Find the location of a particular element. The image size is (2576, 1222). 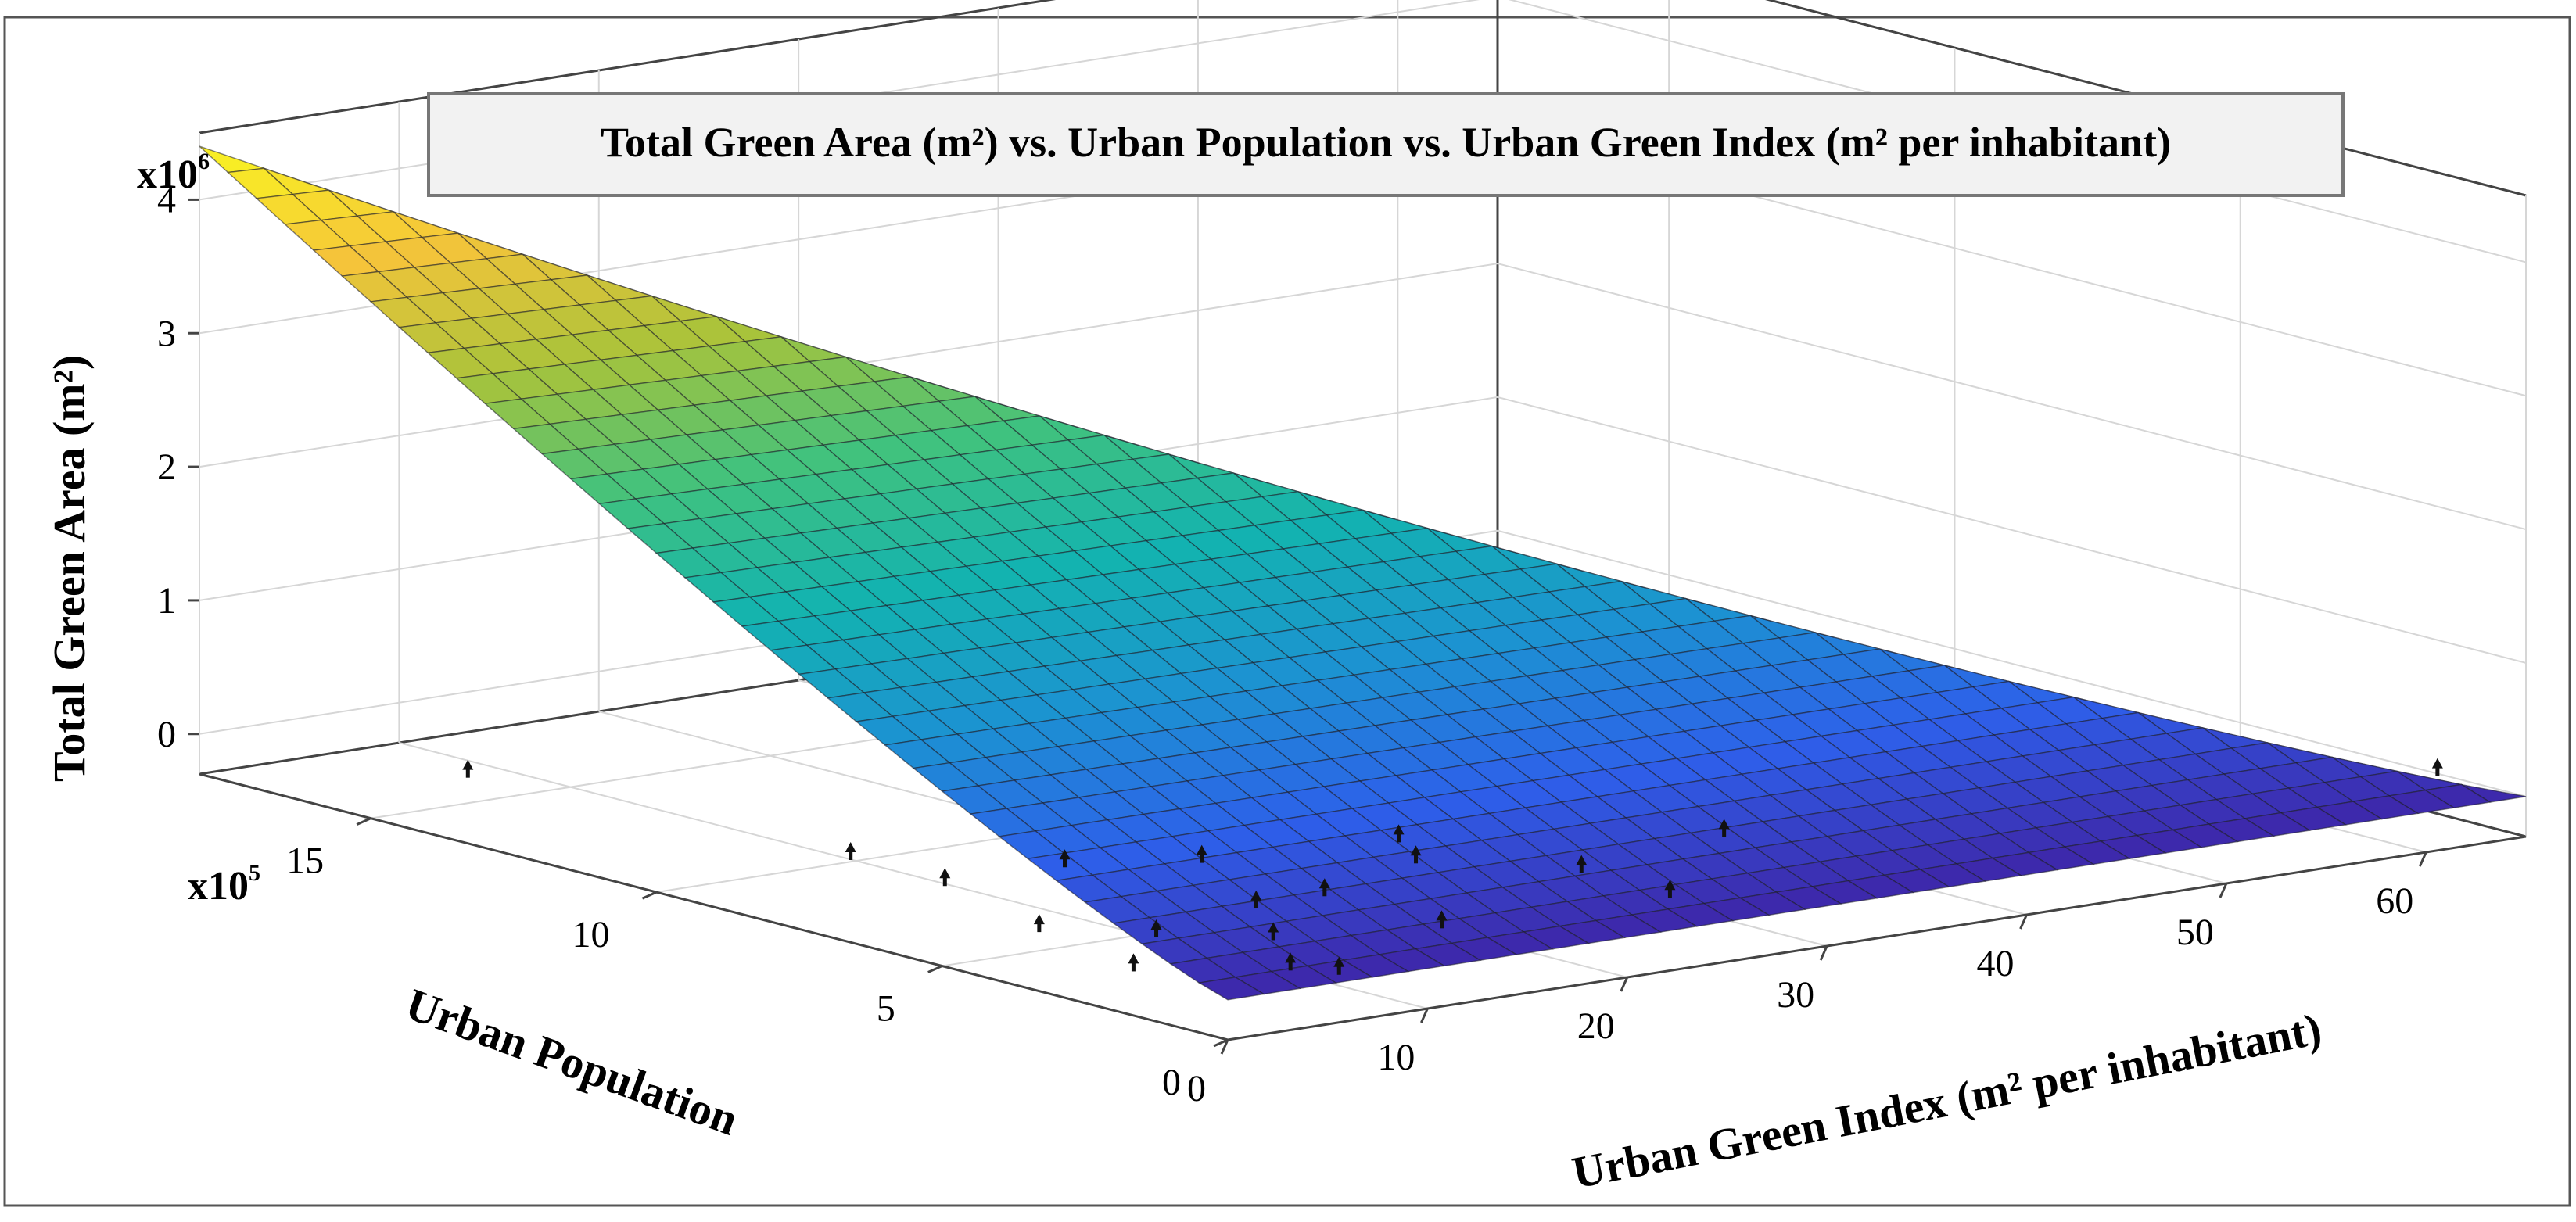

y-tick-label: 5 is located at coordinates (886, 1009).